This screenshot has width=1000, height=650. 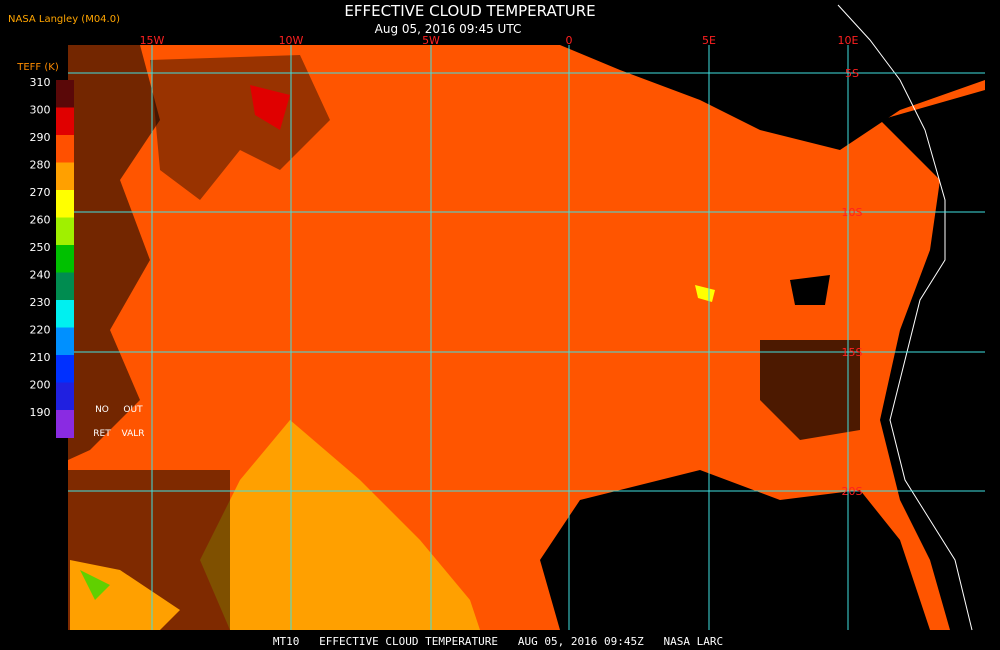 What do you see at coordinates (469, 11) in the screenshot?
I see `title: EFFECTIVE CLOUD TEMPERATURE` at bounding box center [469, 11].